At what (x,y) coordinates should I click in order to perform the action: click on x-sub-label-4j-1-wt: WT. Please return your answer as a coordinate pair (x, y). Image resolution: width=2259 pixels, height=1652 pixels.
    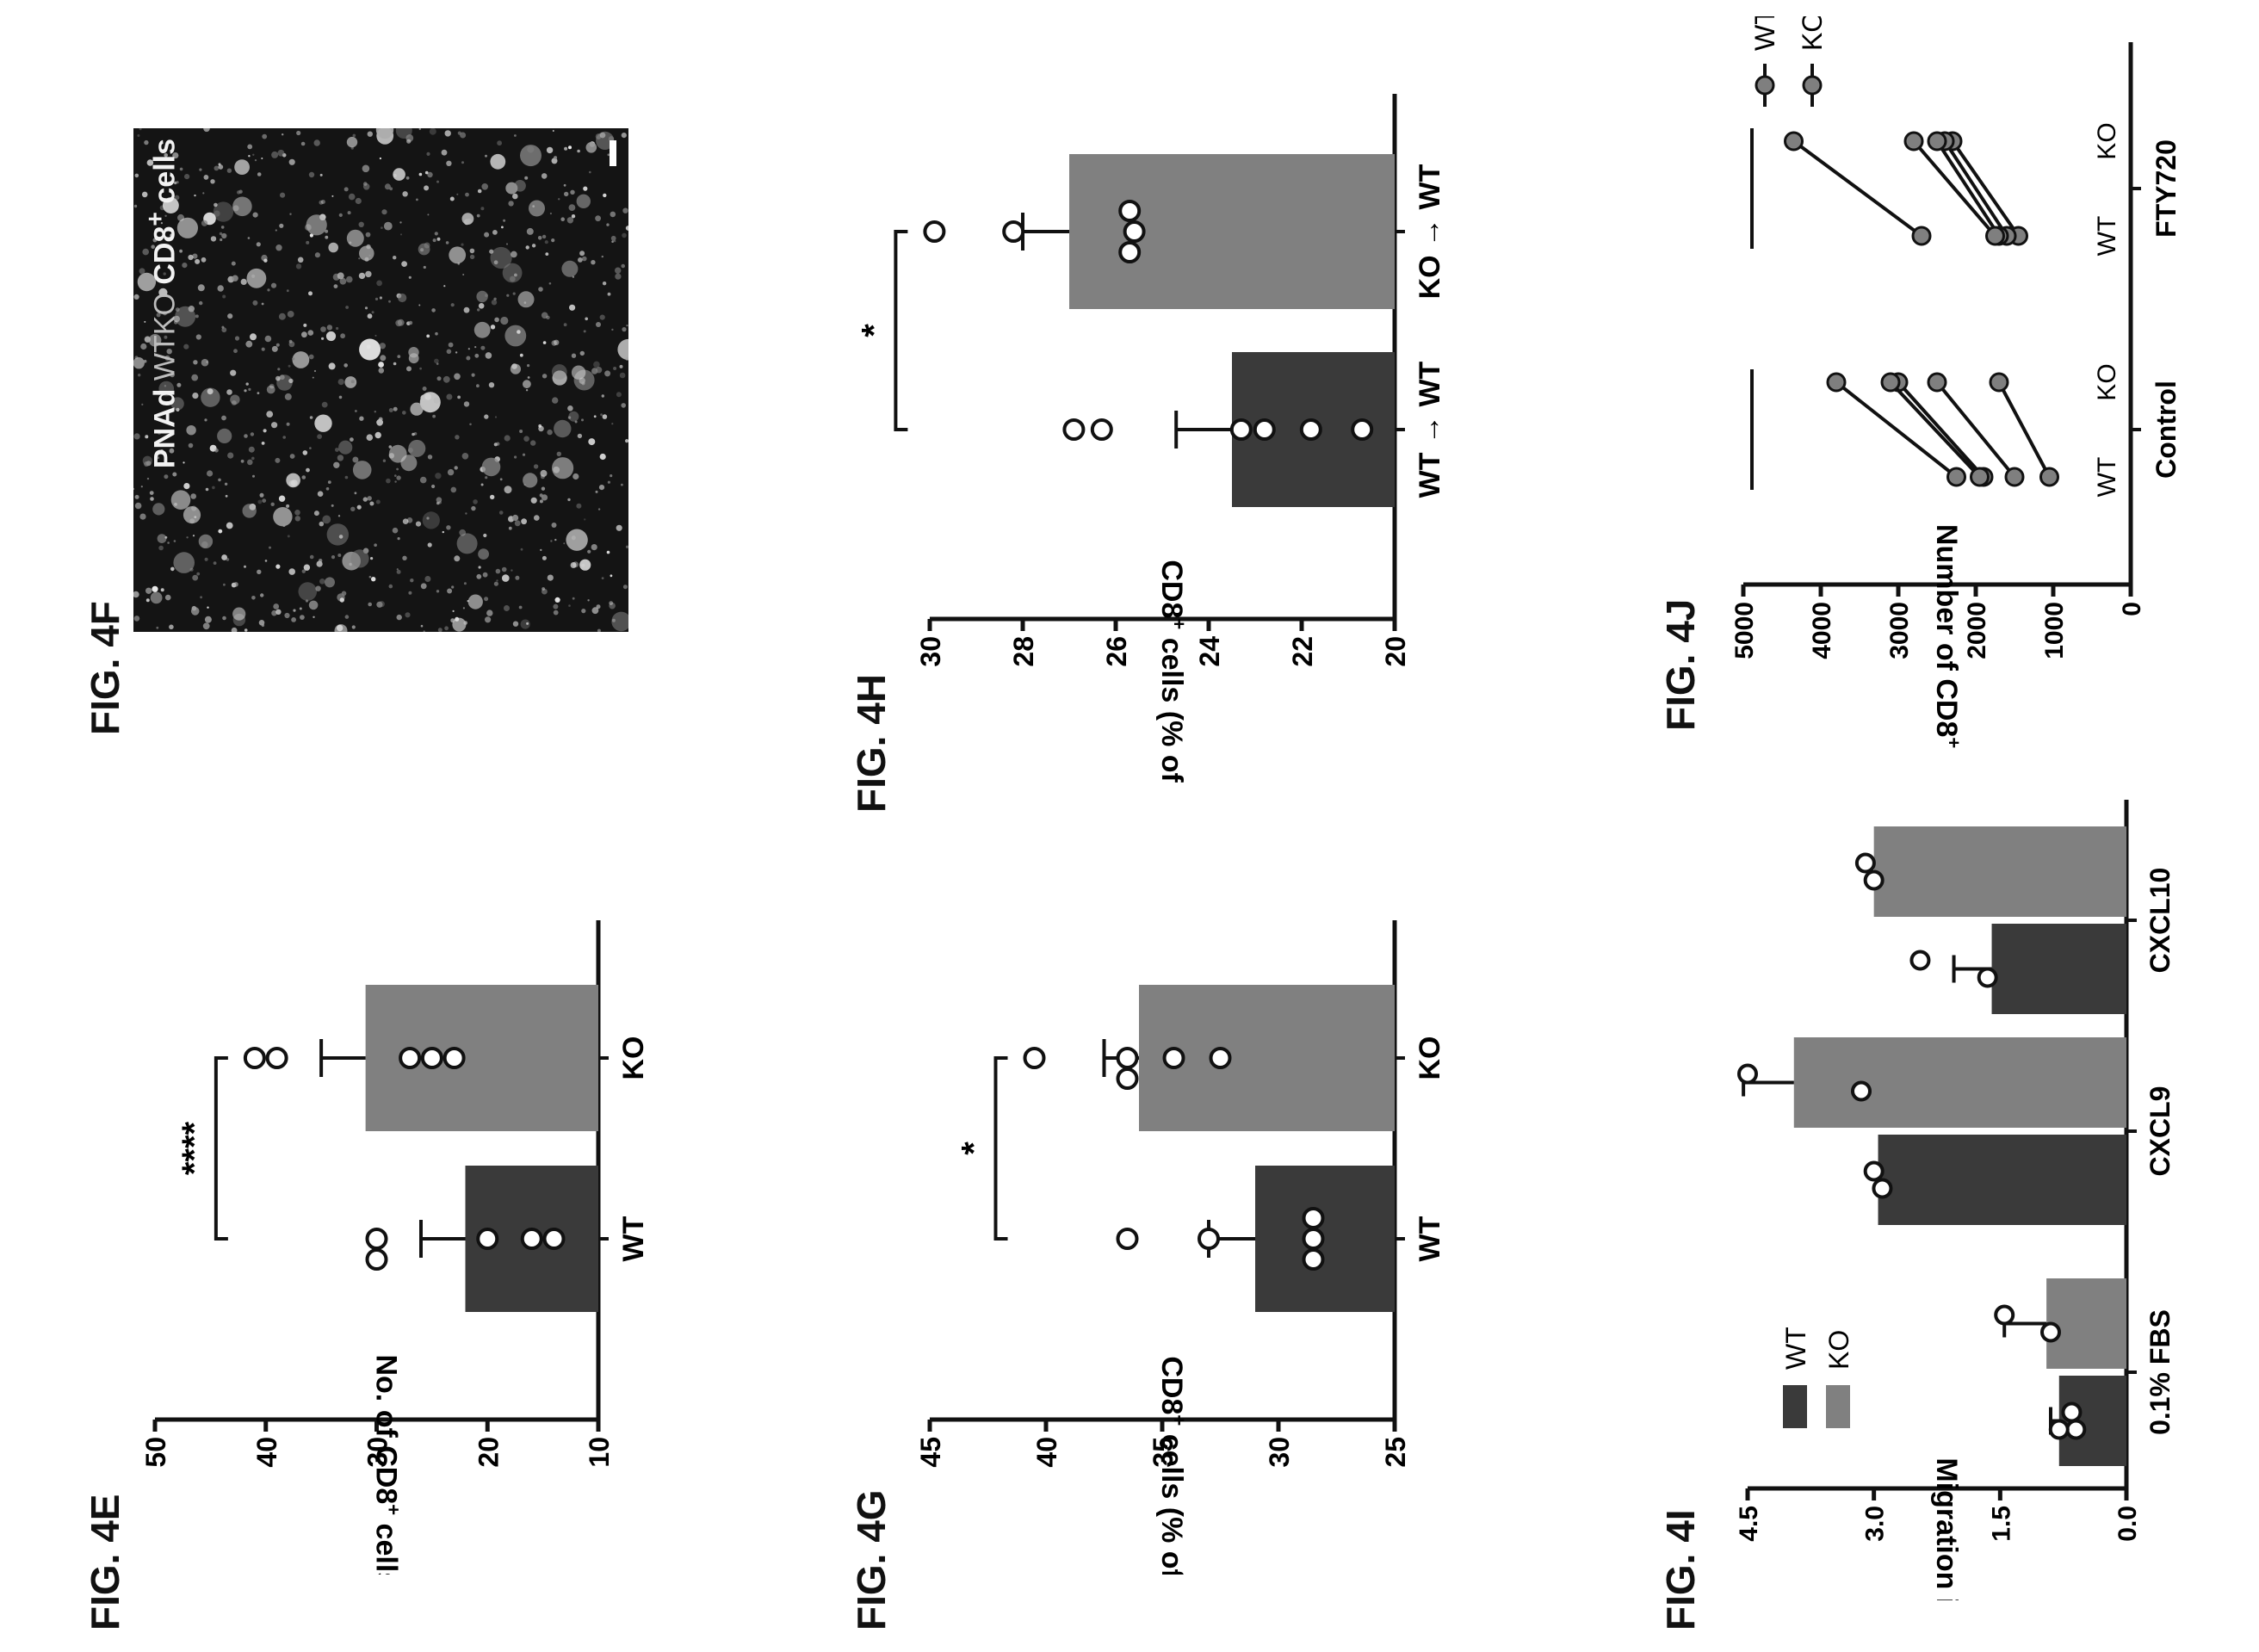
    Looking at the image, I should click on (2107, 236).